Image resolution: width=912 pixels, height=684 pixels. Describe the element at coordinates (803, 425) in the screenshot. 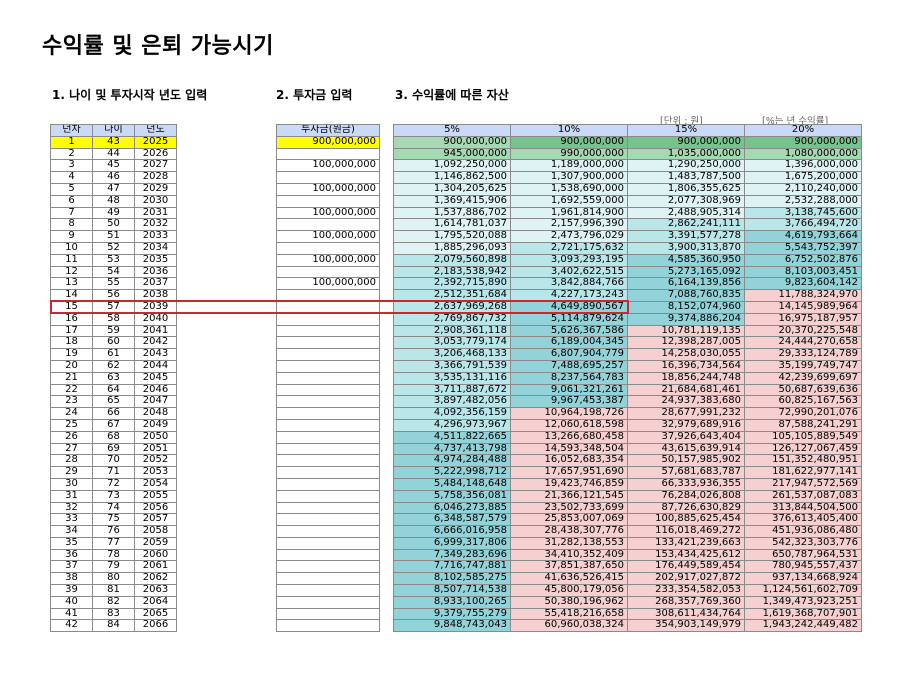

I see `asset-cell-rate-4: 87,588,241,291` at that location.